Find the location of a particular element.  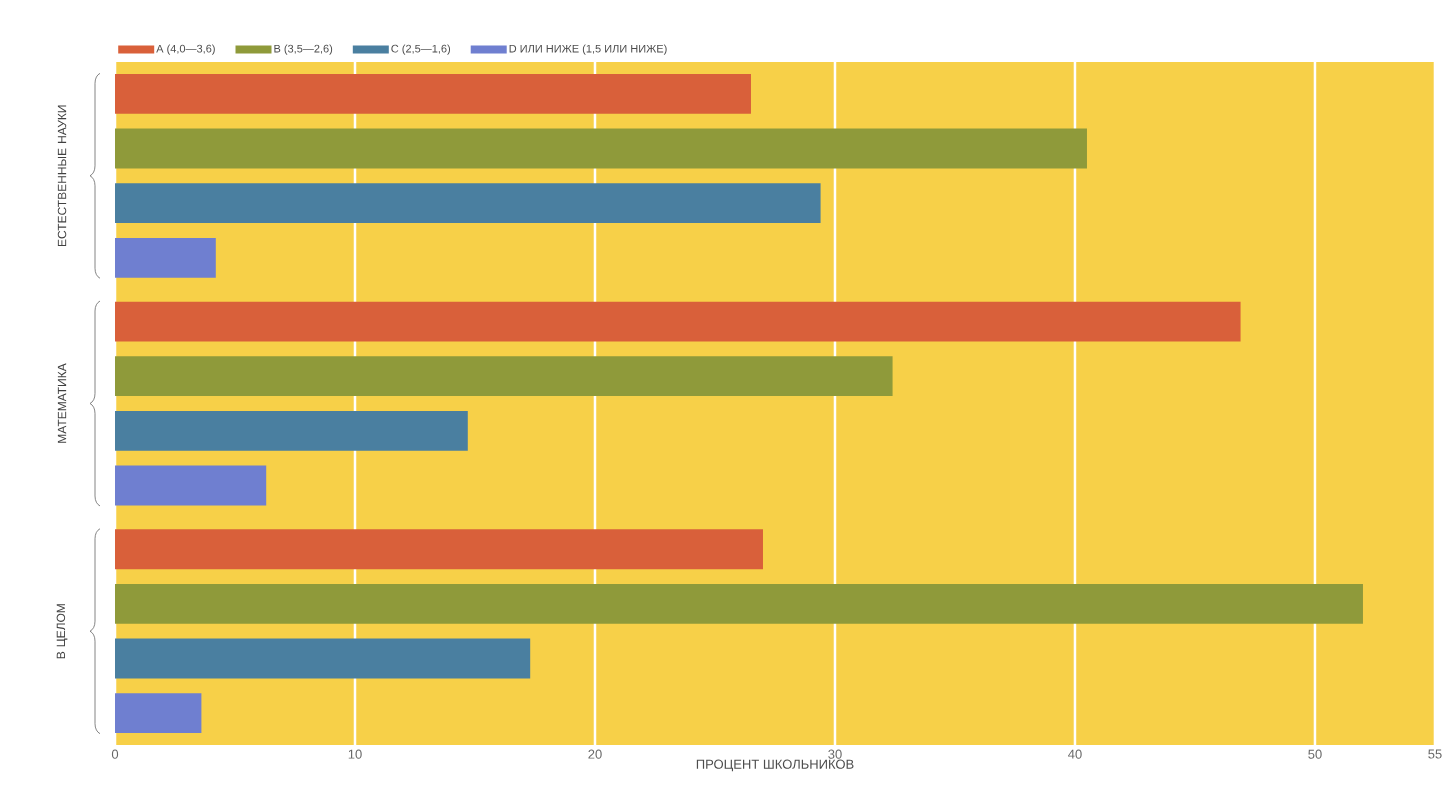

x-tick-label: 30 is located at coordinates (835, 754).